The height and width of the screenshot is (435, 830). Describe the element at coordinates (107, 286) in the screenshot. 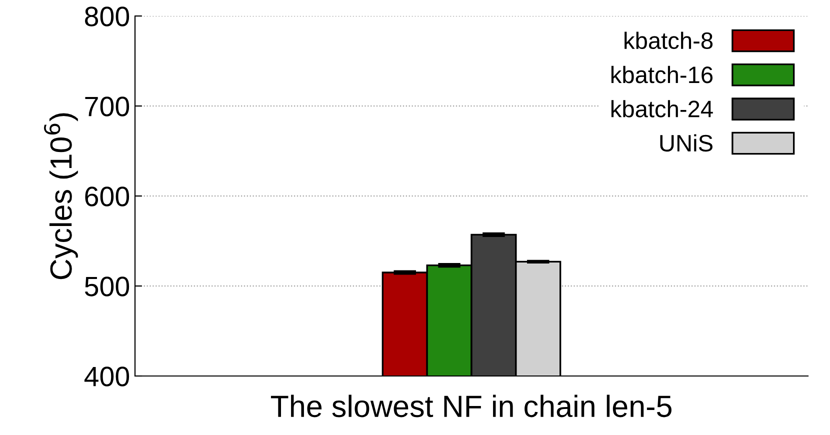

I see `y-tick-label: 500` at that location.